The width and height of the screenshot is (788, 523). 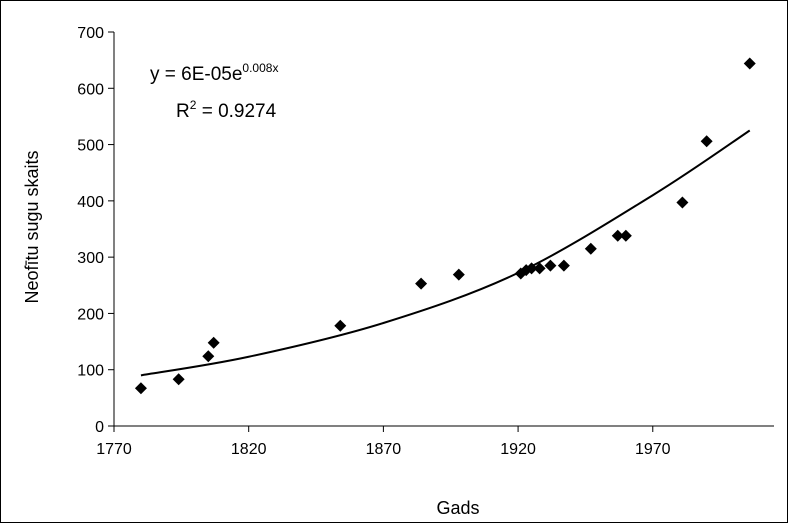 What do you see at coordinates (653, 449) in the screenshot?
I see `x-tick-label: 1970` at bounding box center [653, 449].